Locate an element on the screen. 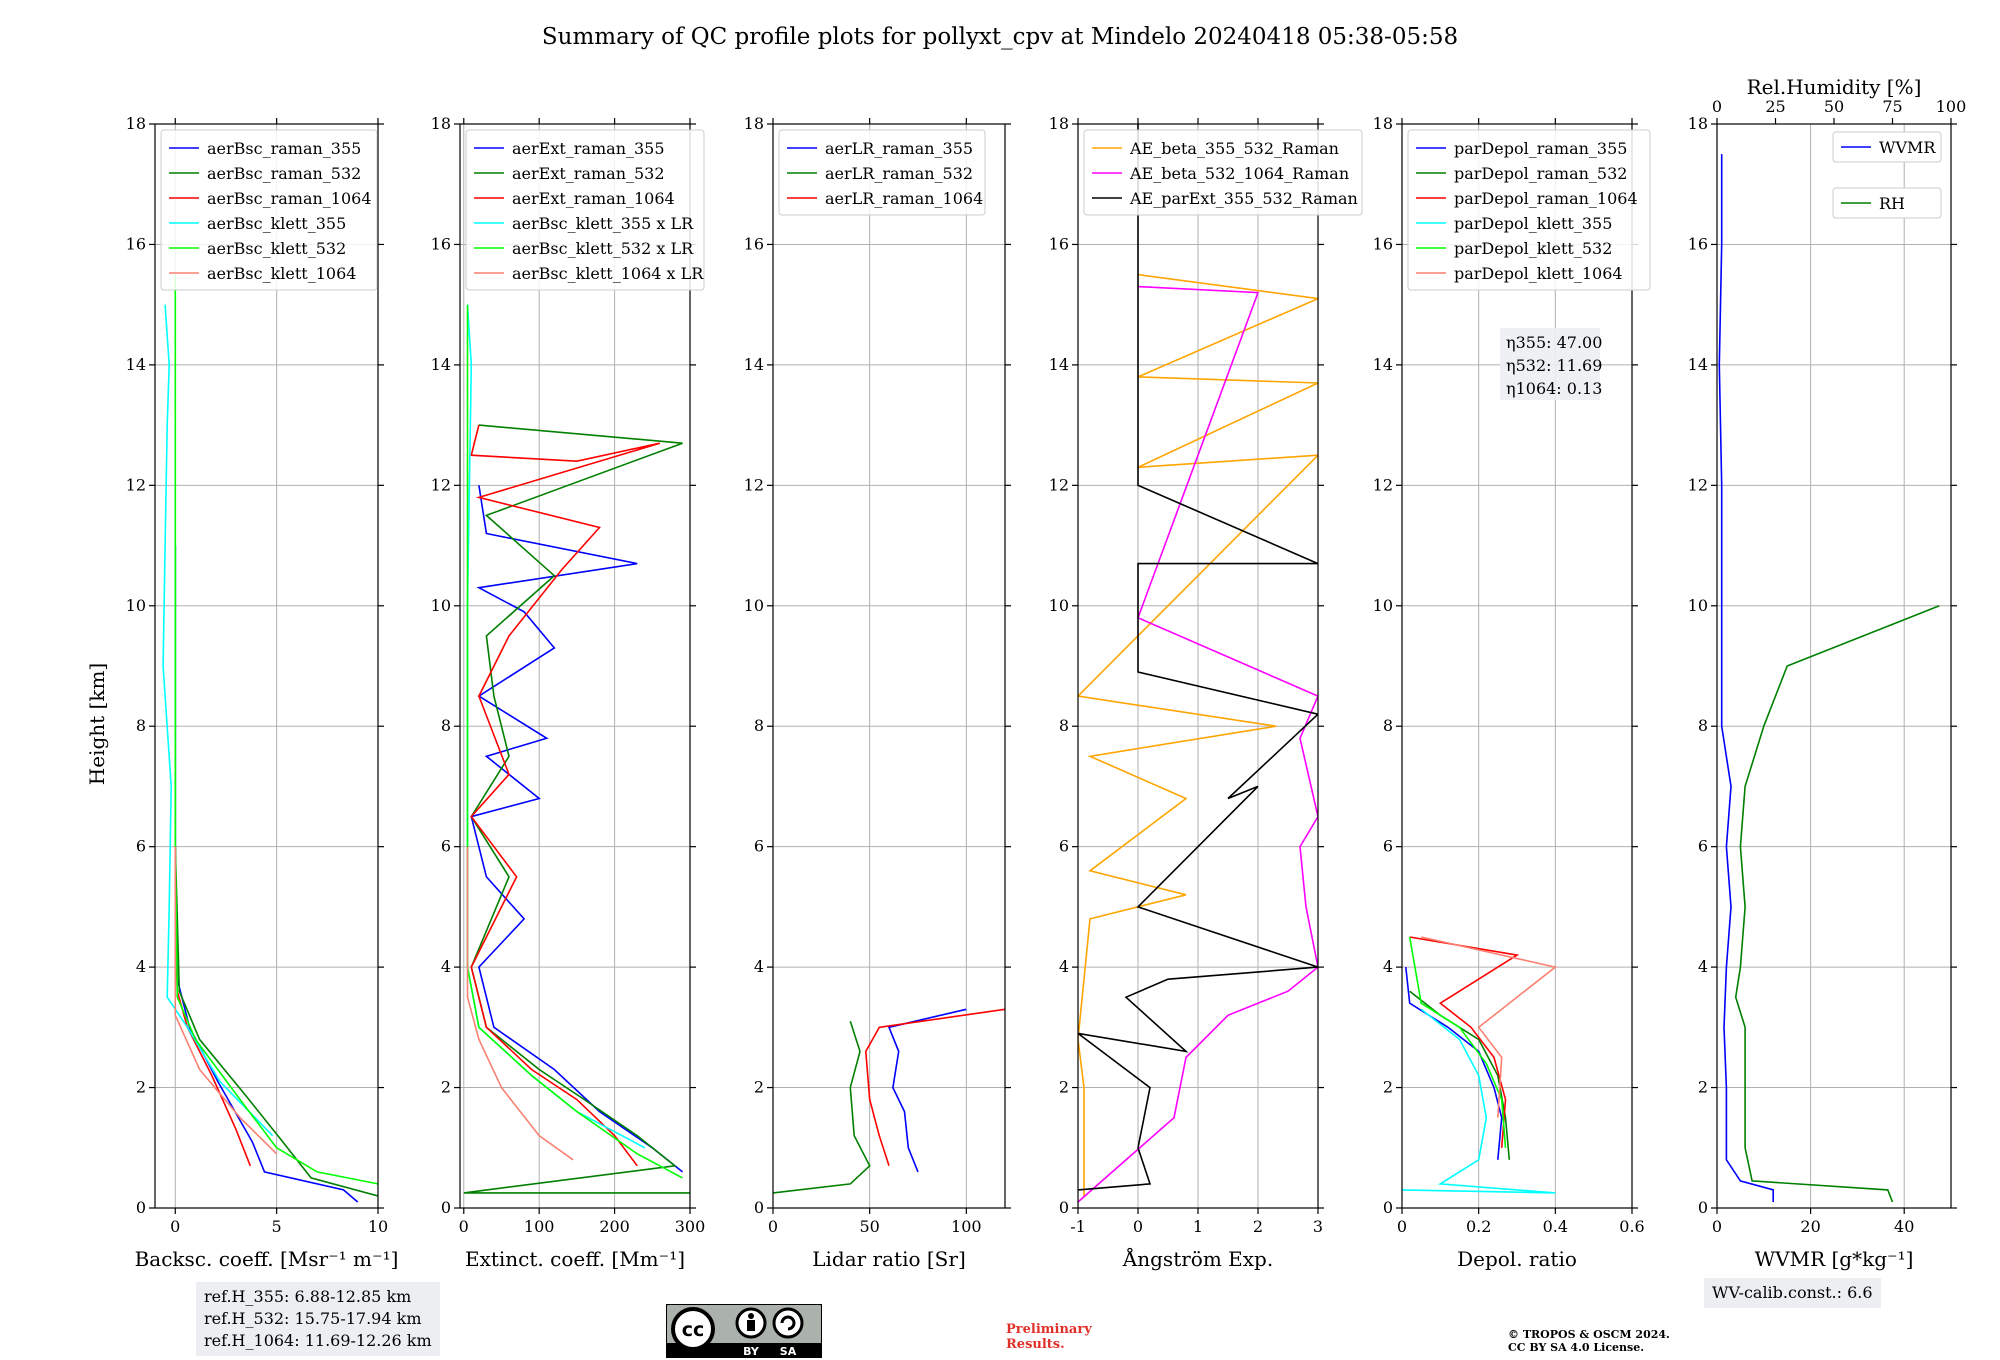  x-tick-label: 2 is located at coordinates (1258, 1226).